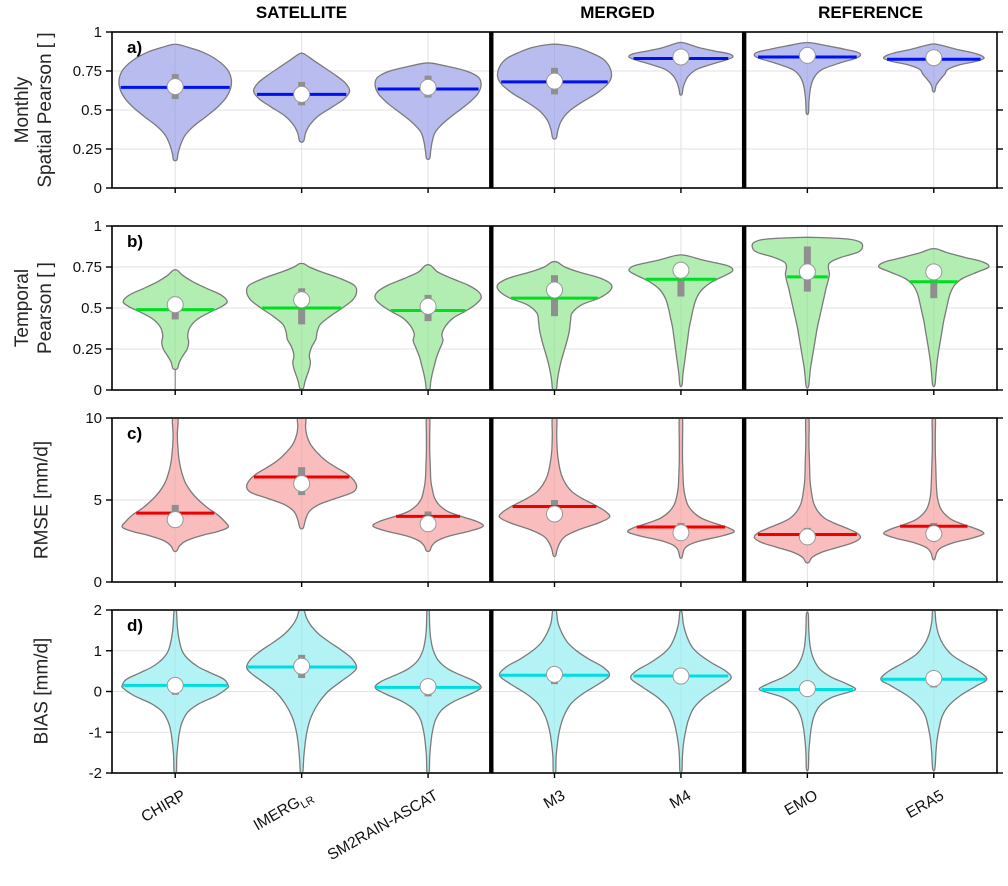 The width and height of the screenshot is (1008, 886). Describe the element at coordinates (554, 324) in the screenshot. I see `violin-M3-b` at that location.